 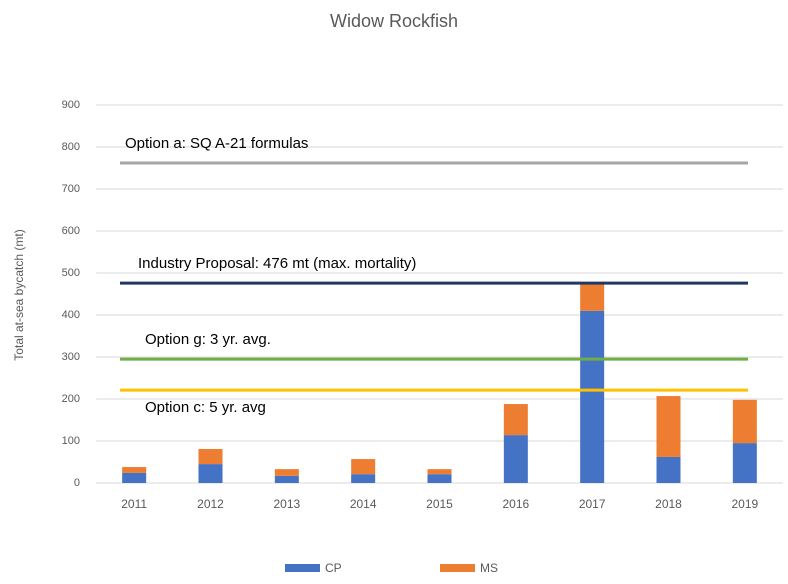 What do you see at coordinates (363, 504) in the screenshot?
I see `x-tick-label: 2014` at bounding box center [363, 504].